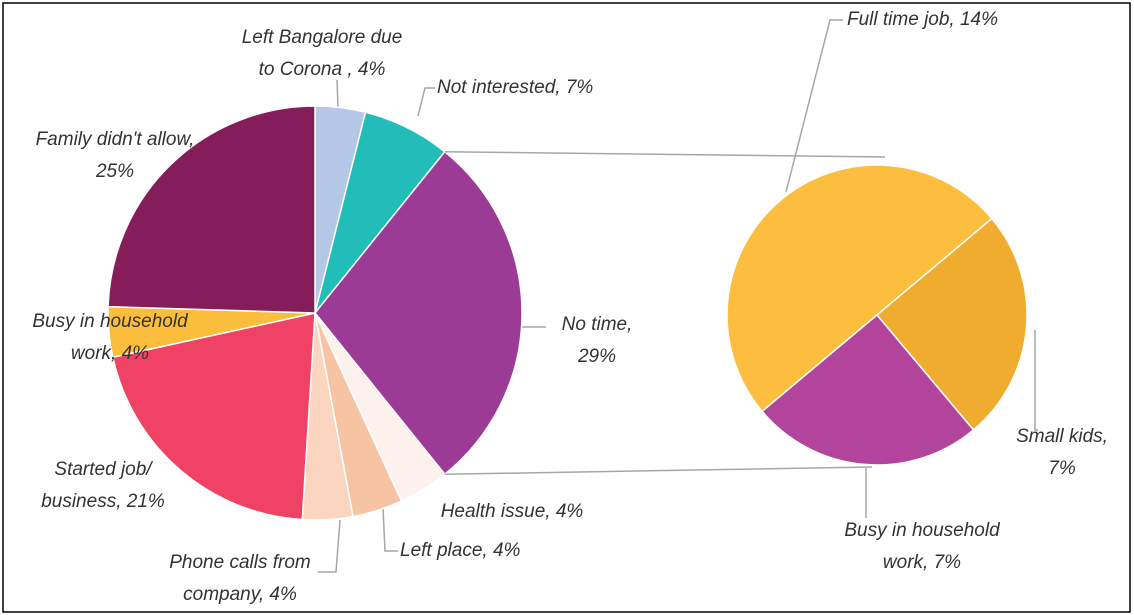 The image size is (1134, 615). I want to click on data-label: No time,, so click(597, 324).